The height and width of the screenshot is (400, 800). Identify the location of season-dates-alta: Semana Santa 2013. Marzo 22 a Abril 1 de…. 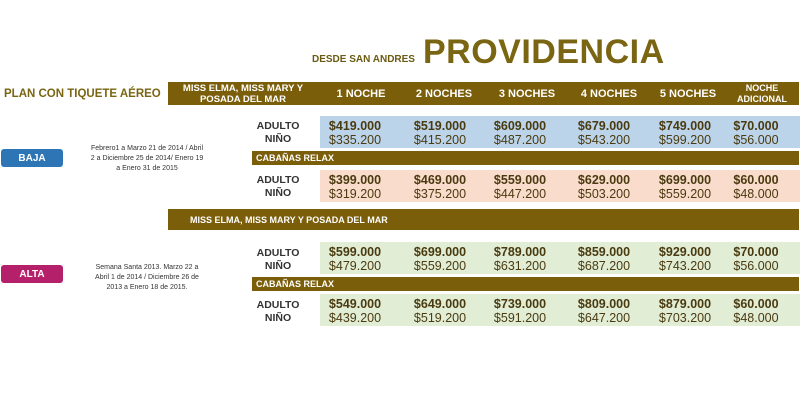
(147, 277).